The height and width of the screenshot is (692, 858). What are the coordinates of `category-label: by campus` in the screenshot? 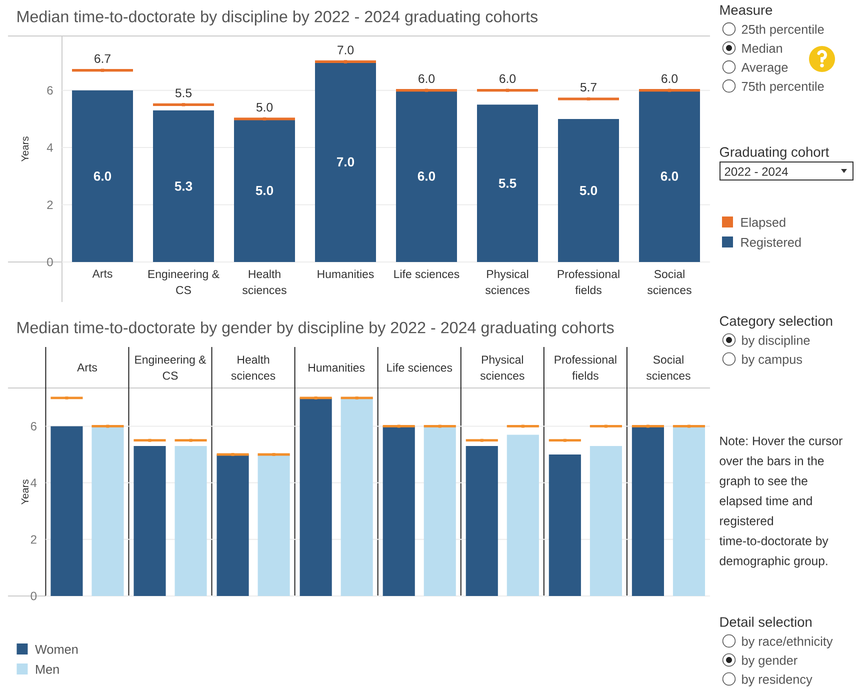 It's located at (772, 360).